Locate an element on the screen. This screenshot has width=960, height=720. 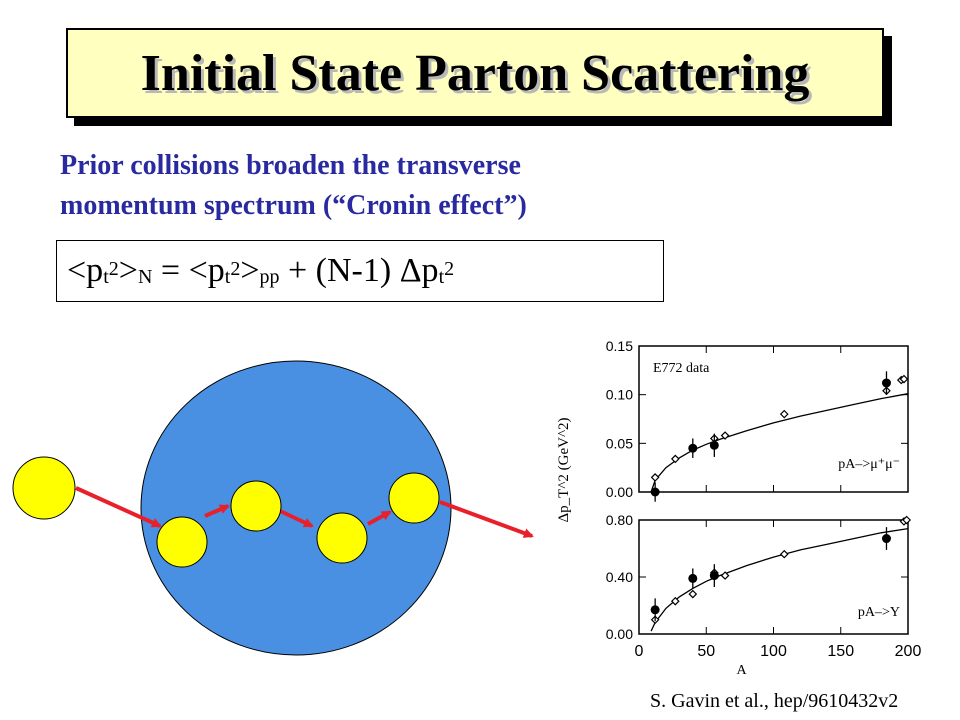
formula-box: <pt2>N = <pt2>pp + (N-1) Δpt2 is located at coordinates (360, 271).